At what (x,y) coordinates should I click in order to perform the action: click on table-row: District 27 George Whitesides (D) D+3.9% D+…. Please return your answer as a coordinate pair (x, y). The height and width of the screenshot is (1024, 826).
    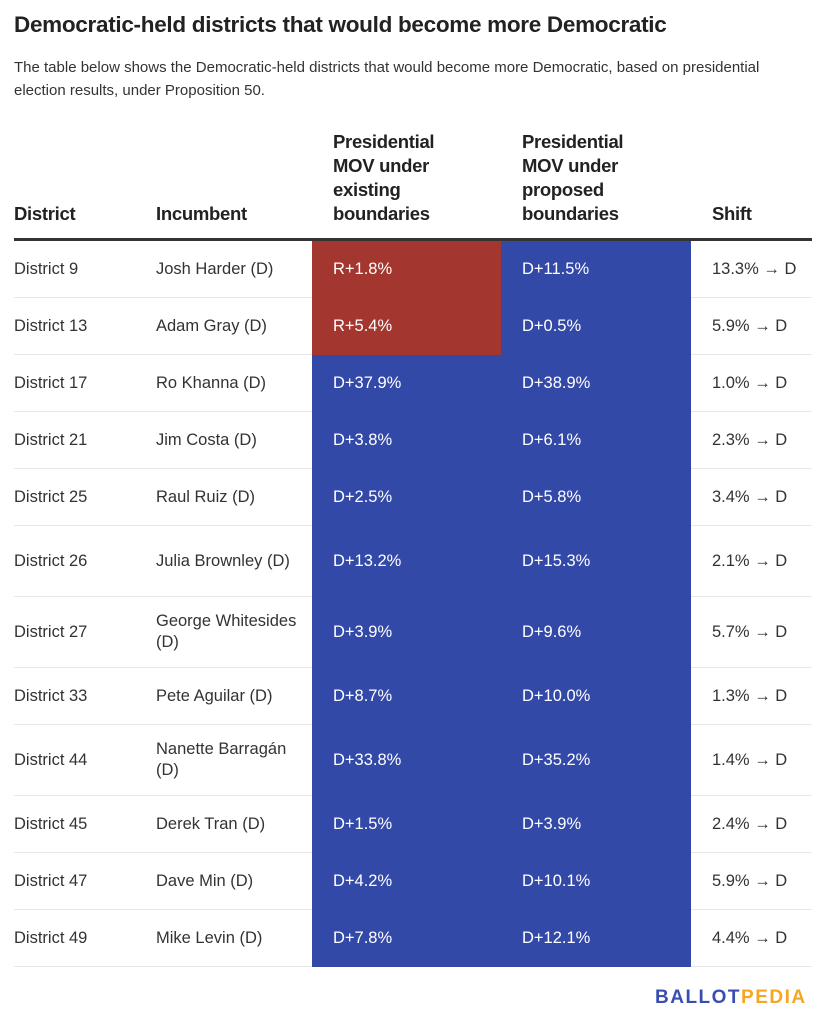
    Looking at the image, I should click on (413, 632).